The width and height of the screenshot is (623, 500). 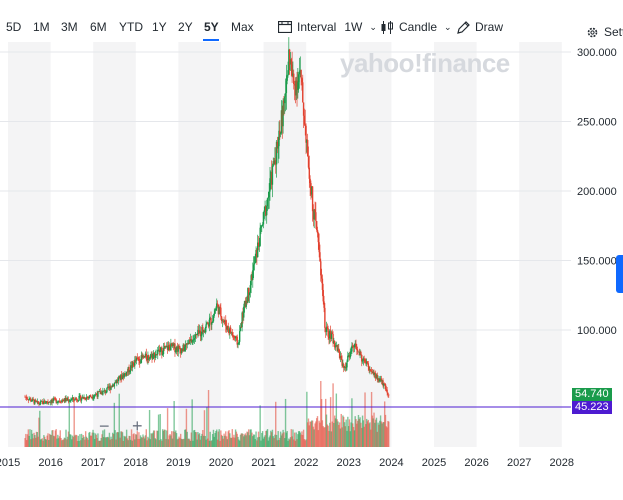 I want to click on y-tick-label: 100.000, so click(x=597, y=331).